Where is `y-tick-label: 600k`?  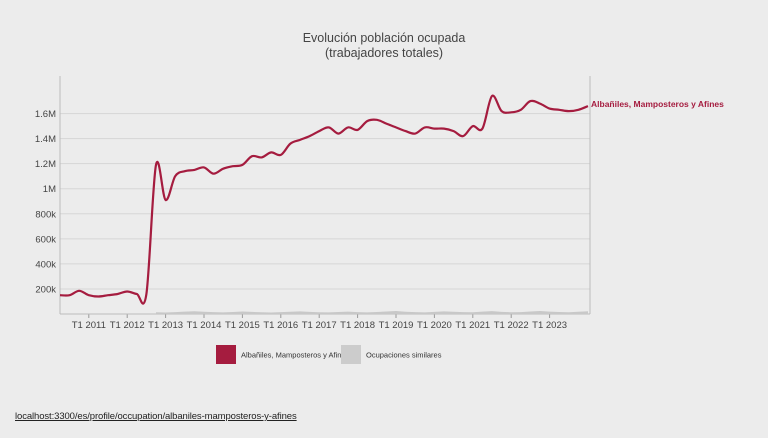 y-tick-label: 600k is located at coordinates (45, 239).